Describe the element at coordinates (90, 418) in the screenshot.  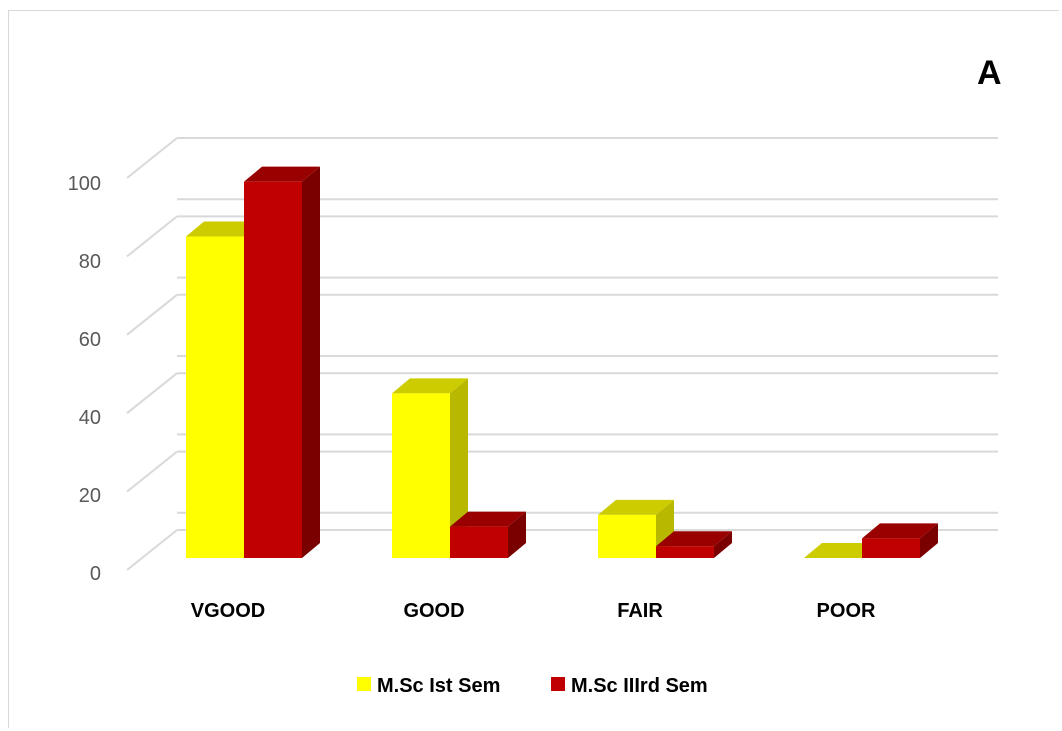
I see `y-tick-label-40: 40` at that location.